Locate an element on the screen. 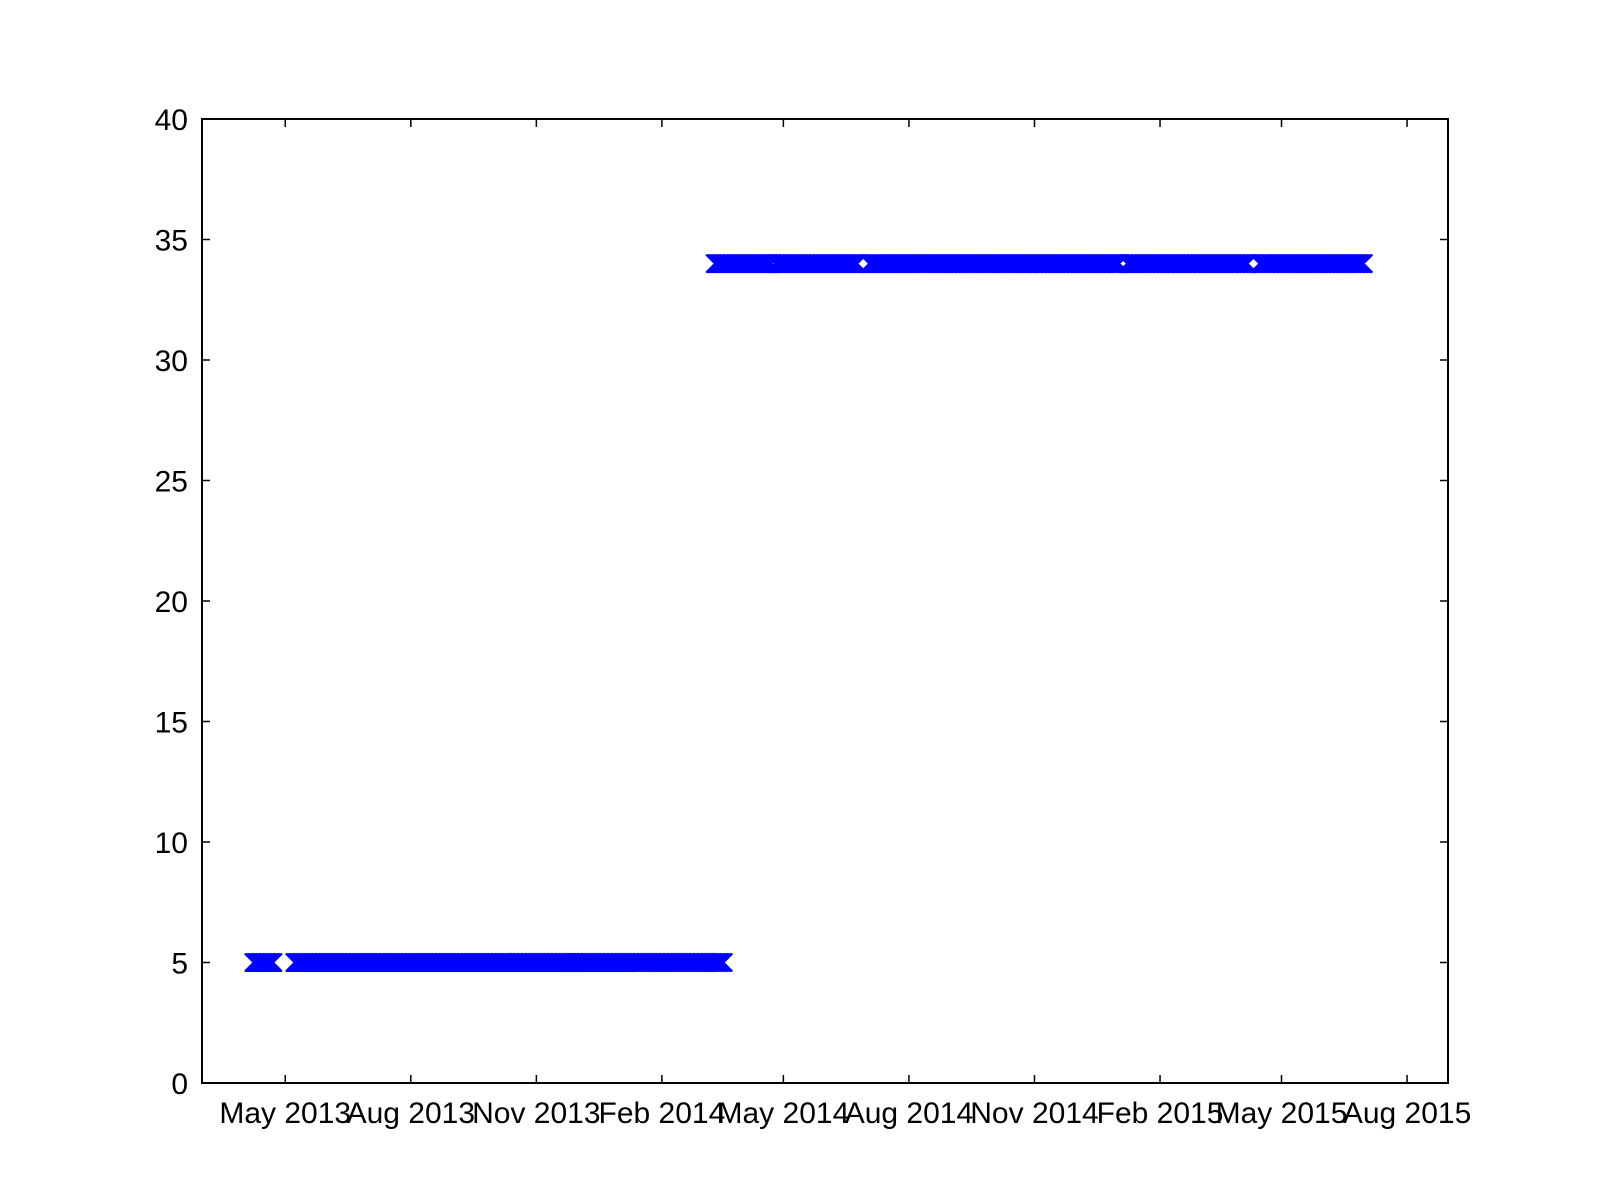  y-tick-label: 10 is located at coordinates (171, 843).